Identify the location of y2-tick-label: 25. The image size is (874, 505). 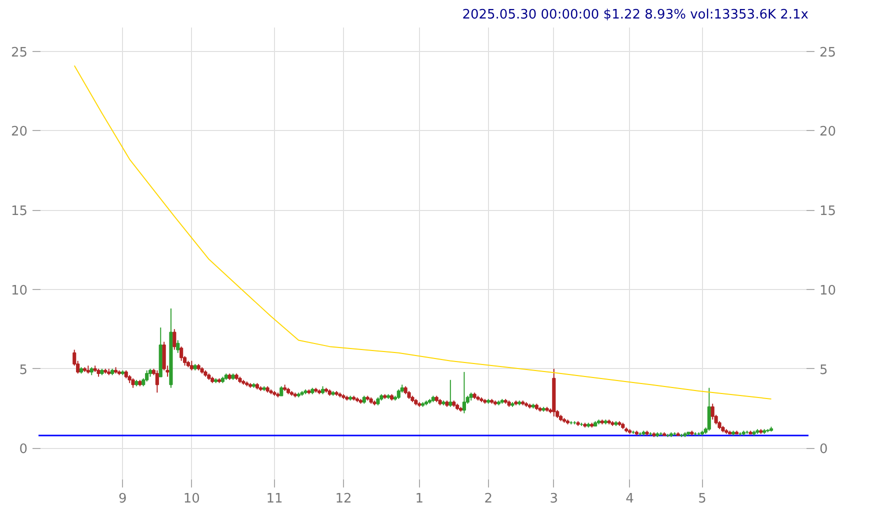
(828, 52).